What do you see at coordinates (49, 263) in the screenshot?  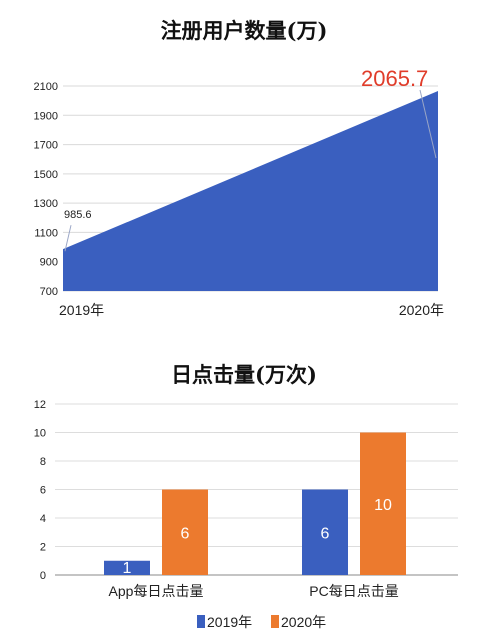 I see `area-y-tick-label: 900` at bounding box center [49, 263].